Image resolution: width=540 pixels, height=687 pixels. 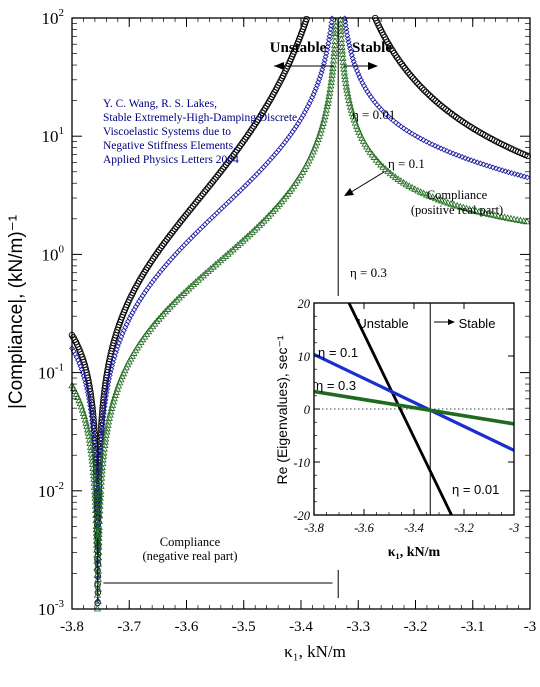 What do you see at coordinates (416, 627) in the screenshot?
I see `x-tick-label: -3.2` at bounding box center [416, 627].